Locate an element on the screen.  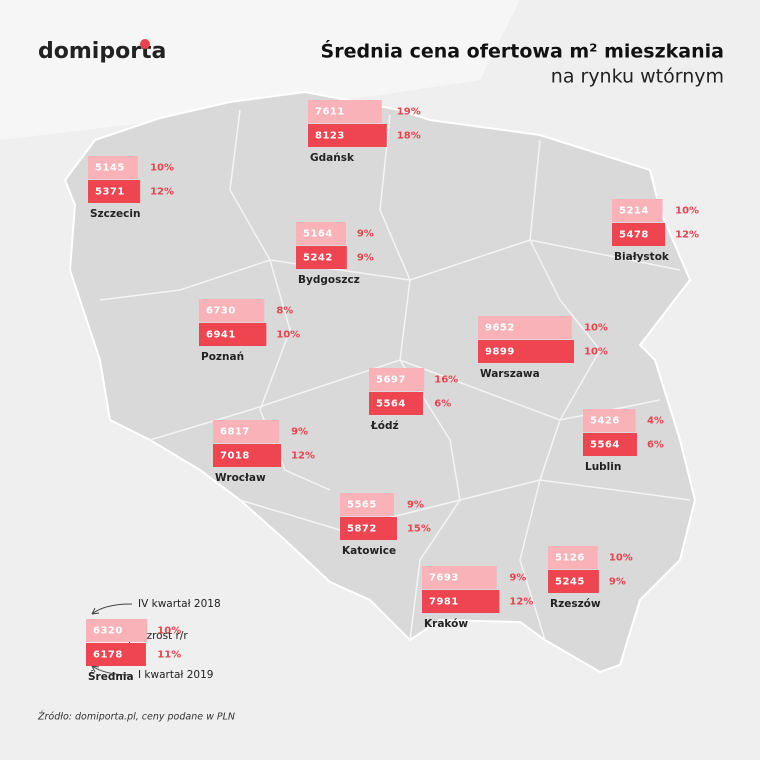
change-q4: 8% is located at coordinates (284, 311).